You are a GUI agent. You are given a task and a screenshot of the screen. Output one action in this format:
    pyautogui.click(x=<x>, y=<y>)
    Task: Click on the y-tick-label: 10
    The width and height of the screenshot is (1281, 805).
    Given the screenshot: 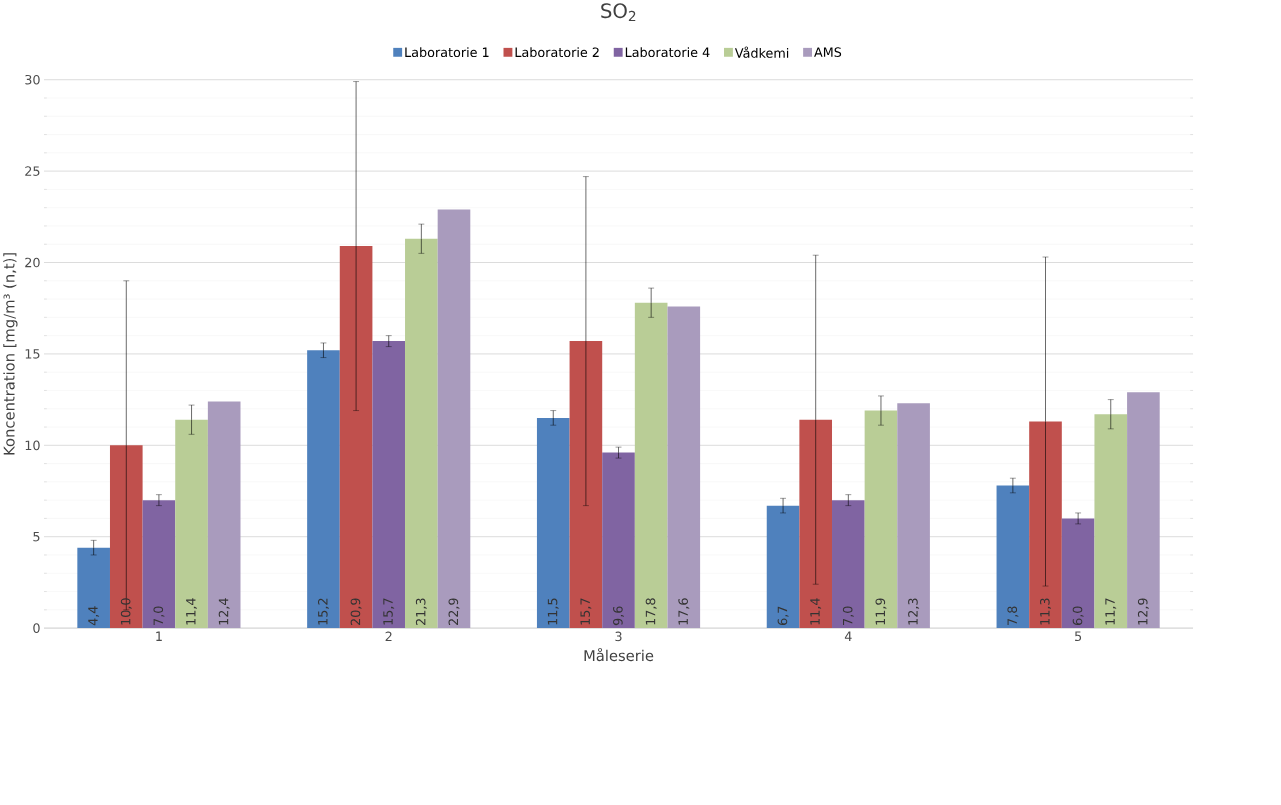 What is the action you would take?
    pyautogui.click(x=32, y=445)
    